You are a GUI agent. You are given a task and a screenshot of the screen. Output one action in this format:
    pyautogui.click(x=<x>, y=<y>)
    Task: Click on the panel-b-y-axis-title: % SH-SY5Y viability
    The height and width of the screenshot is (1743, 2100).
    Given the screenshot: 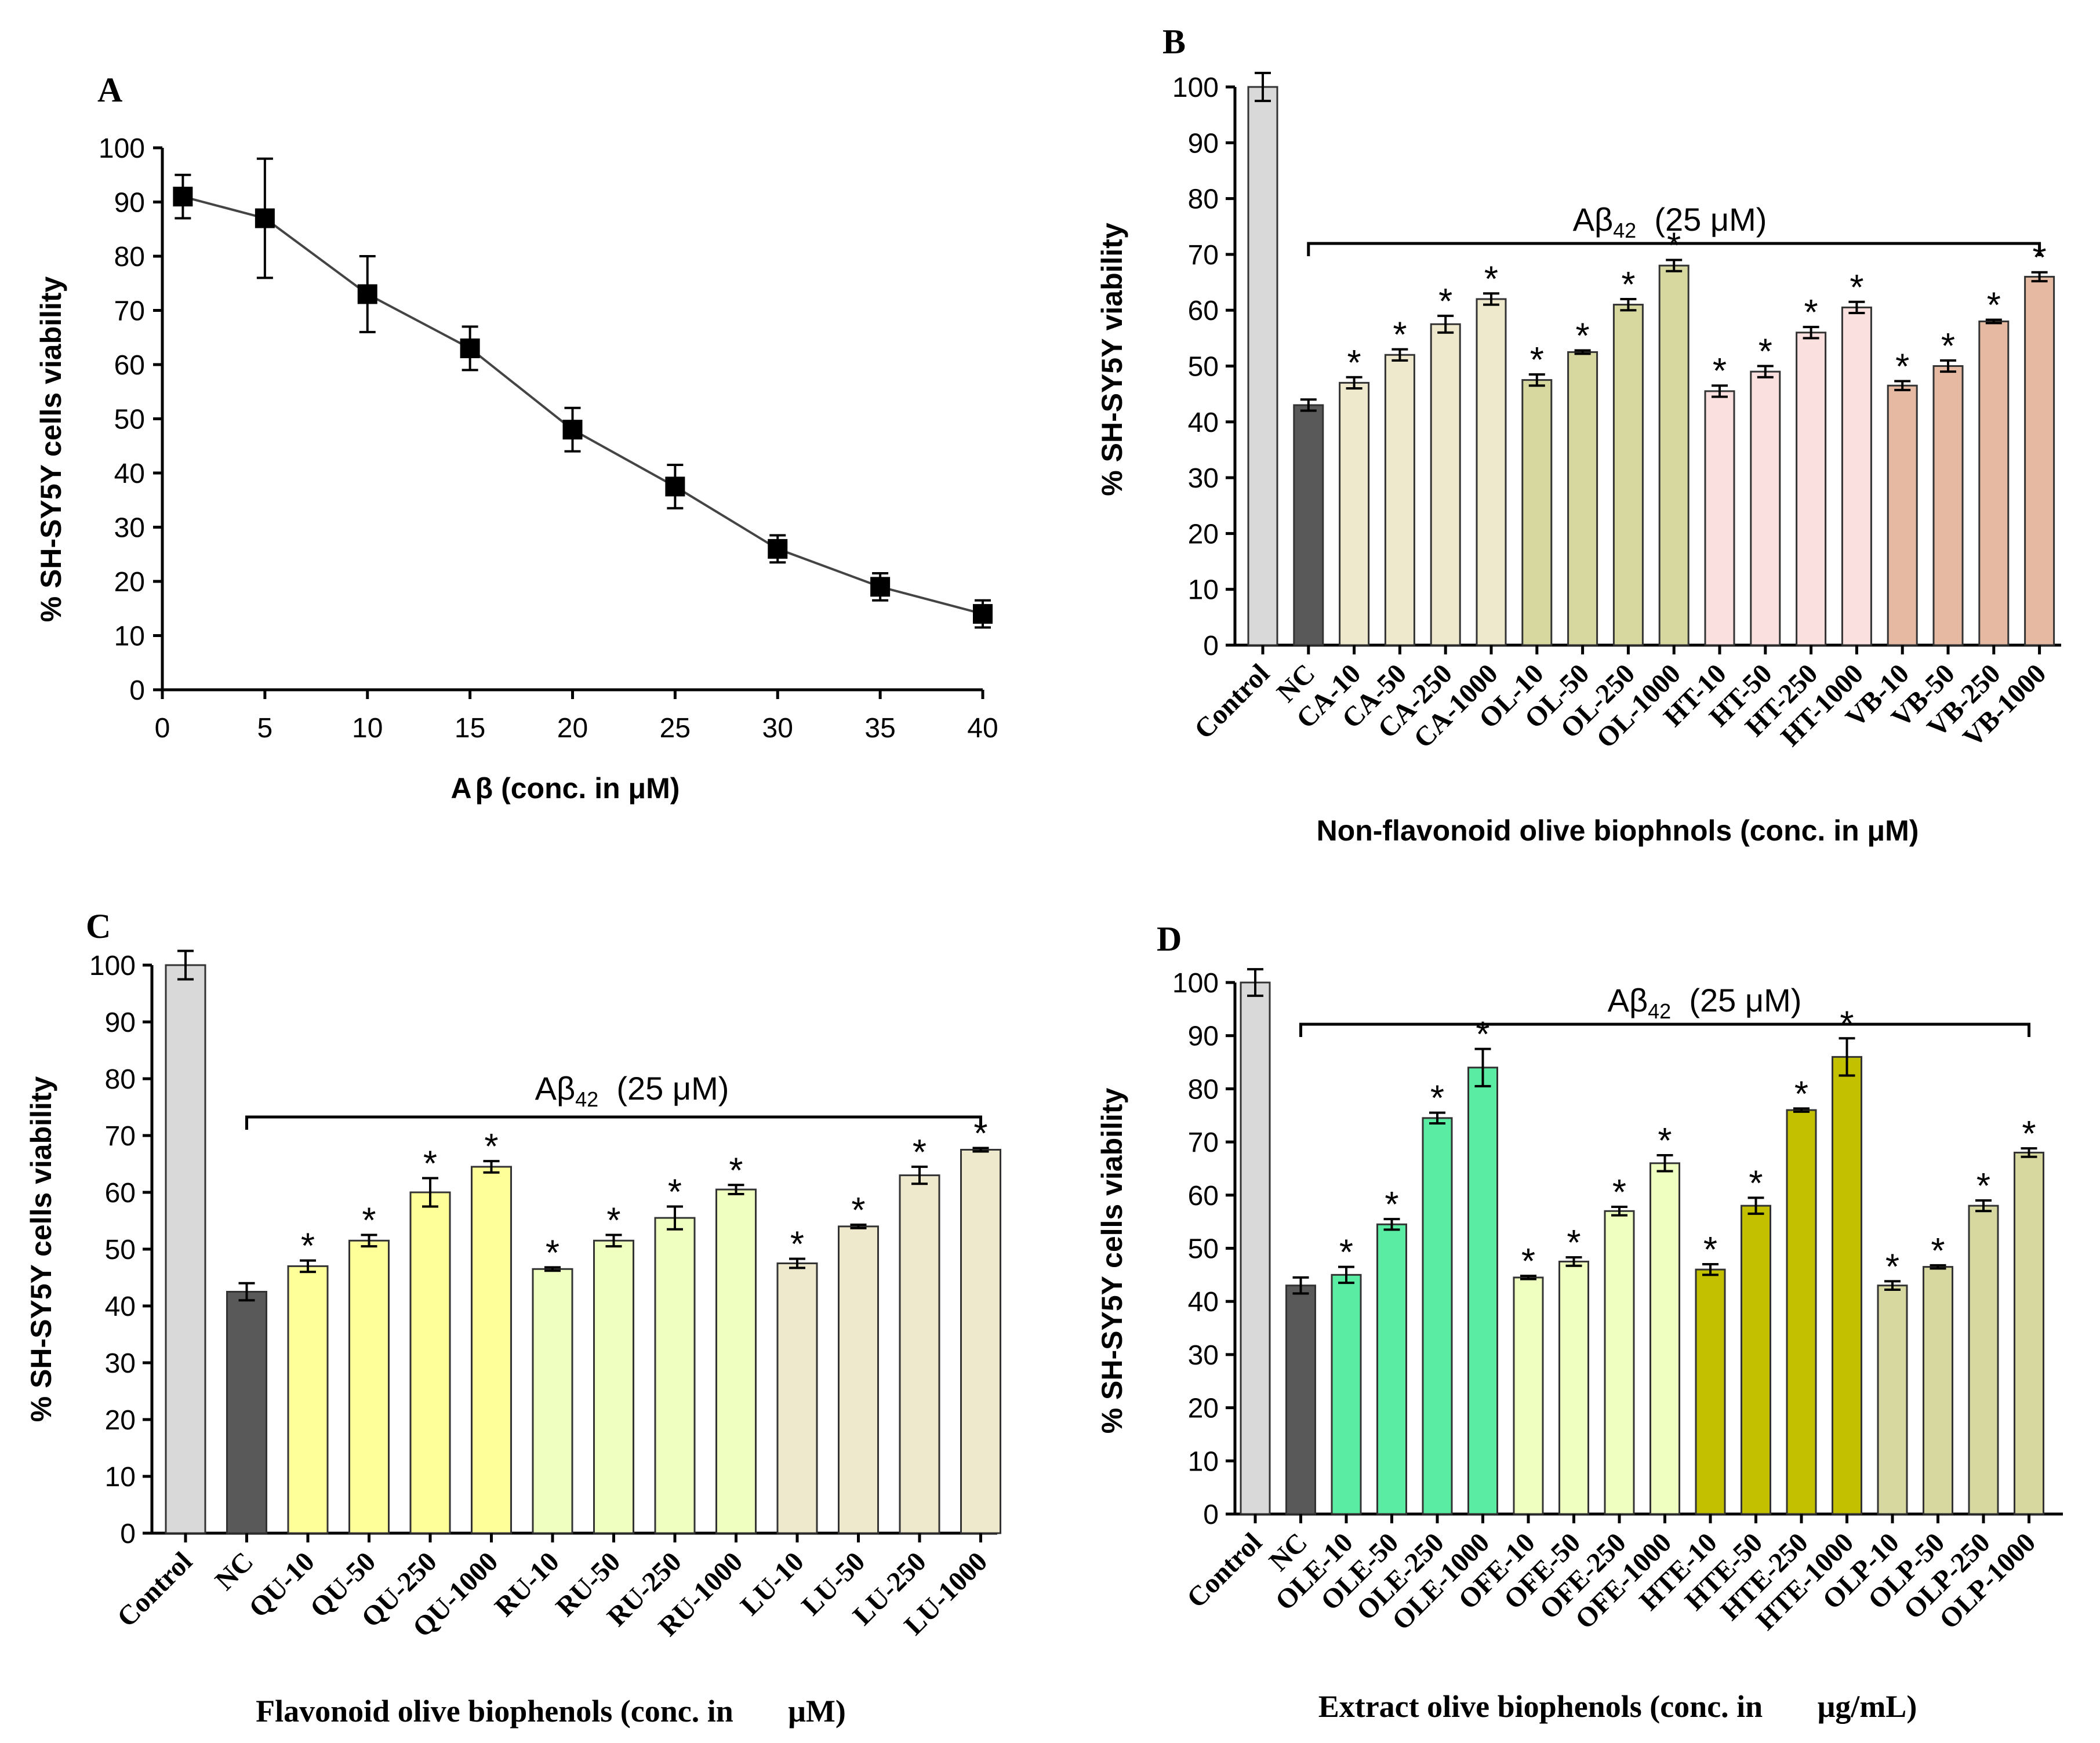 What is the action you would take?
    pyautogui.click(x=1112, y=360)
    